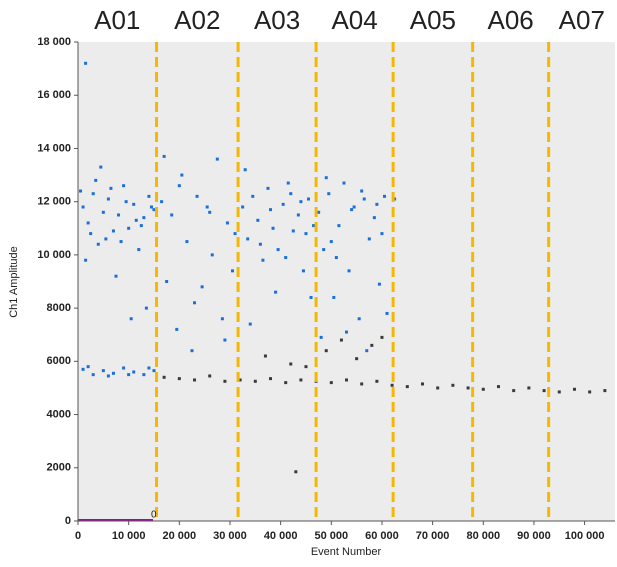  Describe the element at coordinates (54, 42) in the screenshot. I see `y-tick-label: 18 000` at that location.